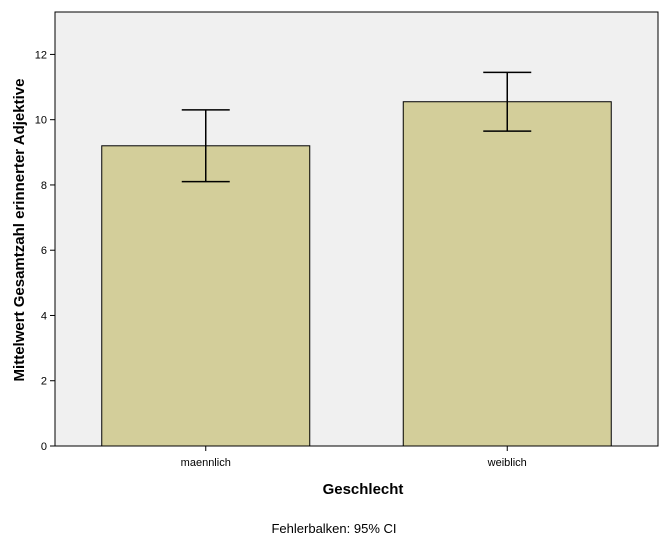 This screenshot has height=538, width=660. I want to click on y-tick-label: 12, so click(41, 55).